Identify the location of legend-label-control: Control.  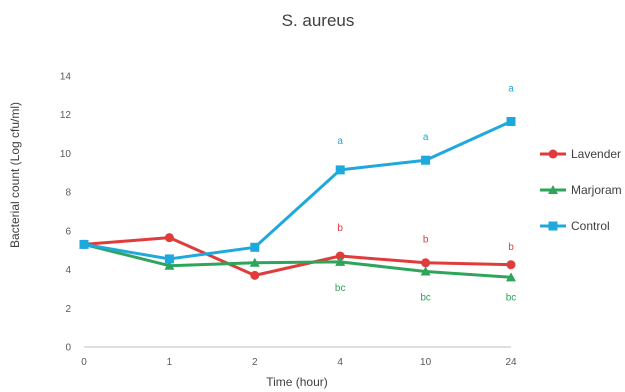
(590, 226).